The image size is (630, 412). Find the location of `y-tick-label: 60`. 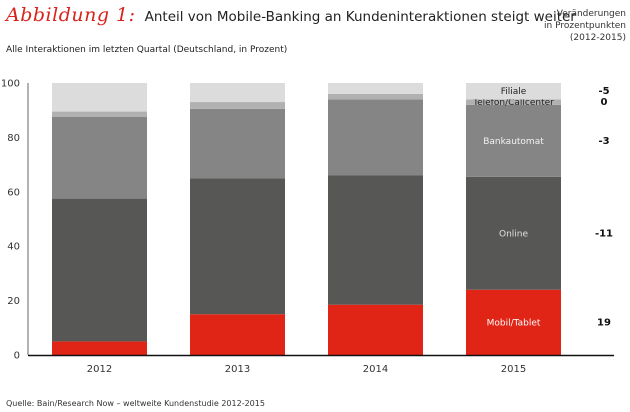

y-tick-label: 60 is located at coordinates (13, 192).